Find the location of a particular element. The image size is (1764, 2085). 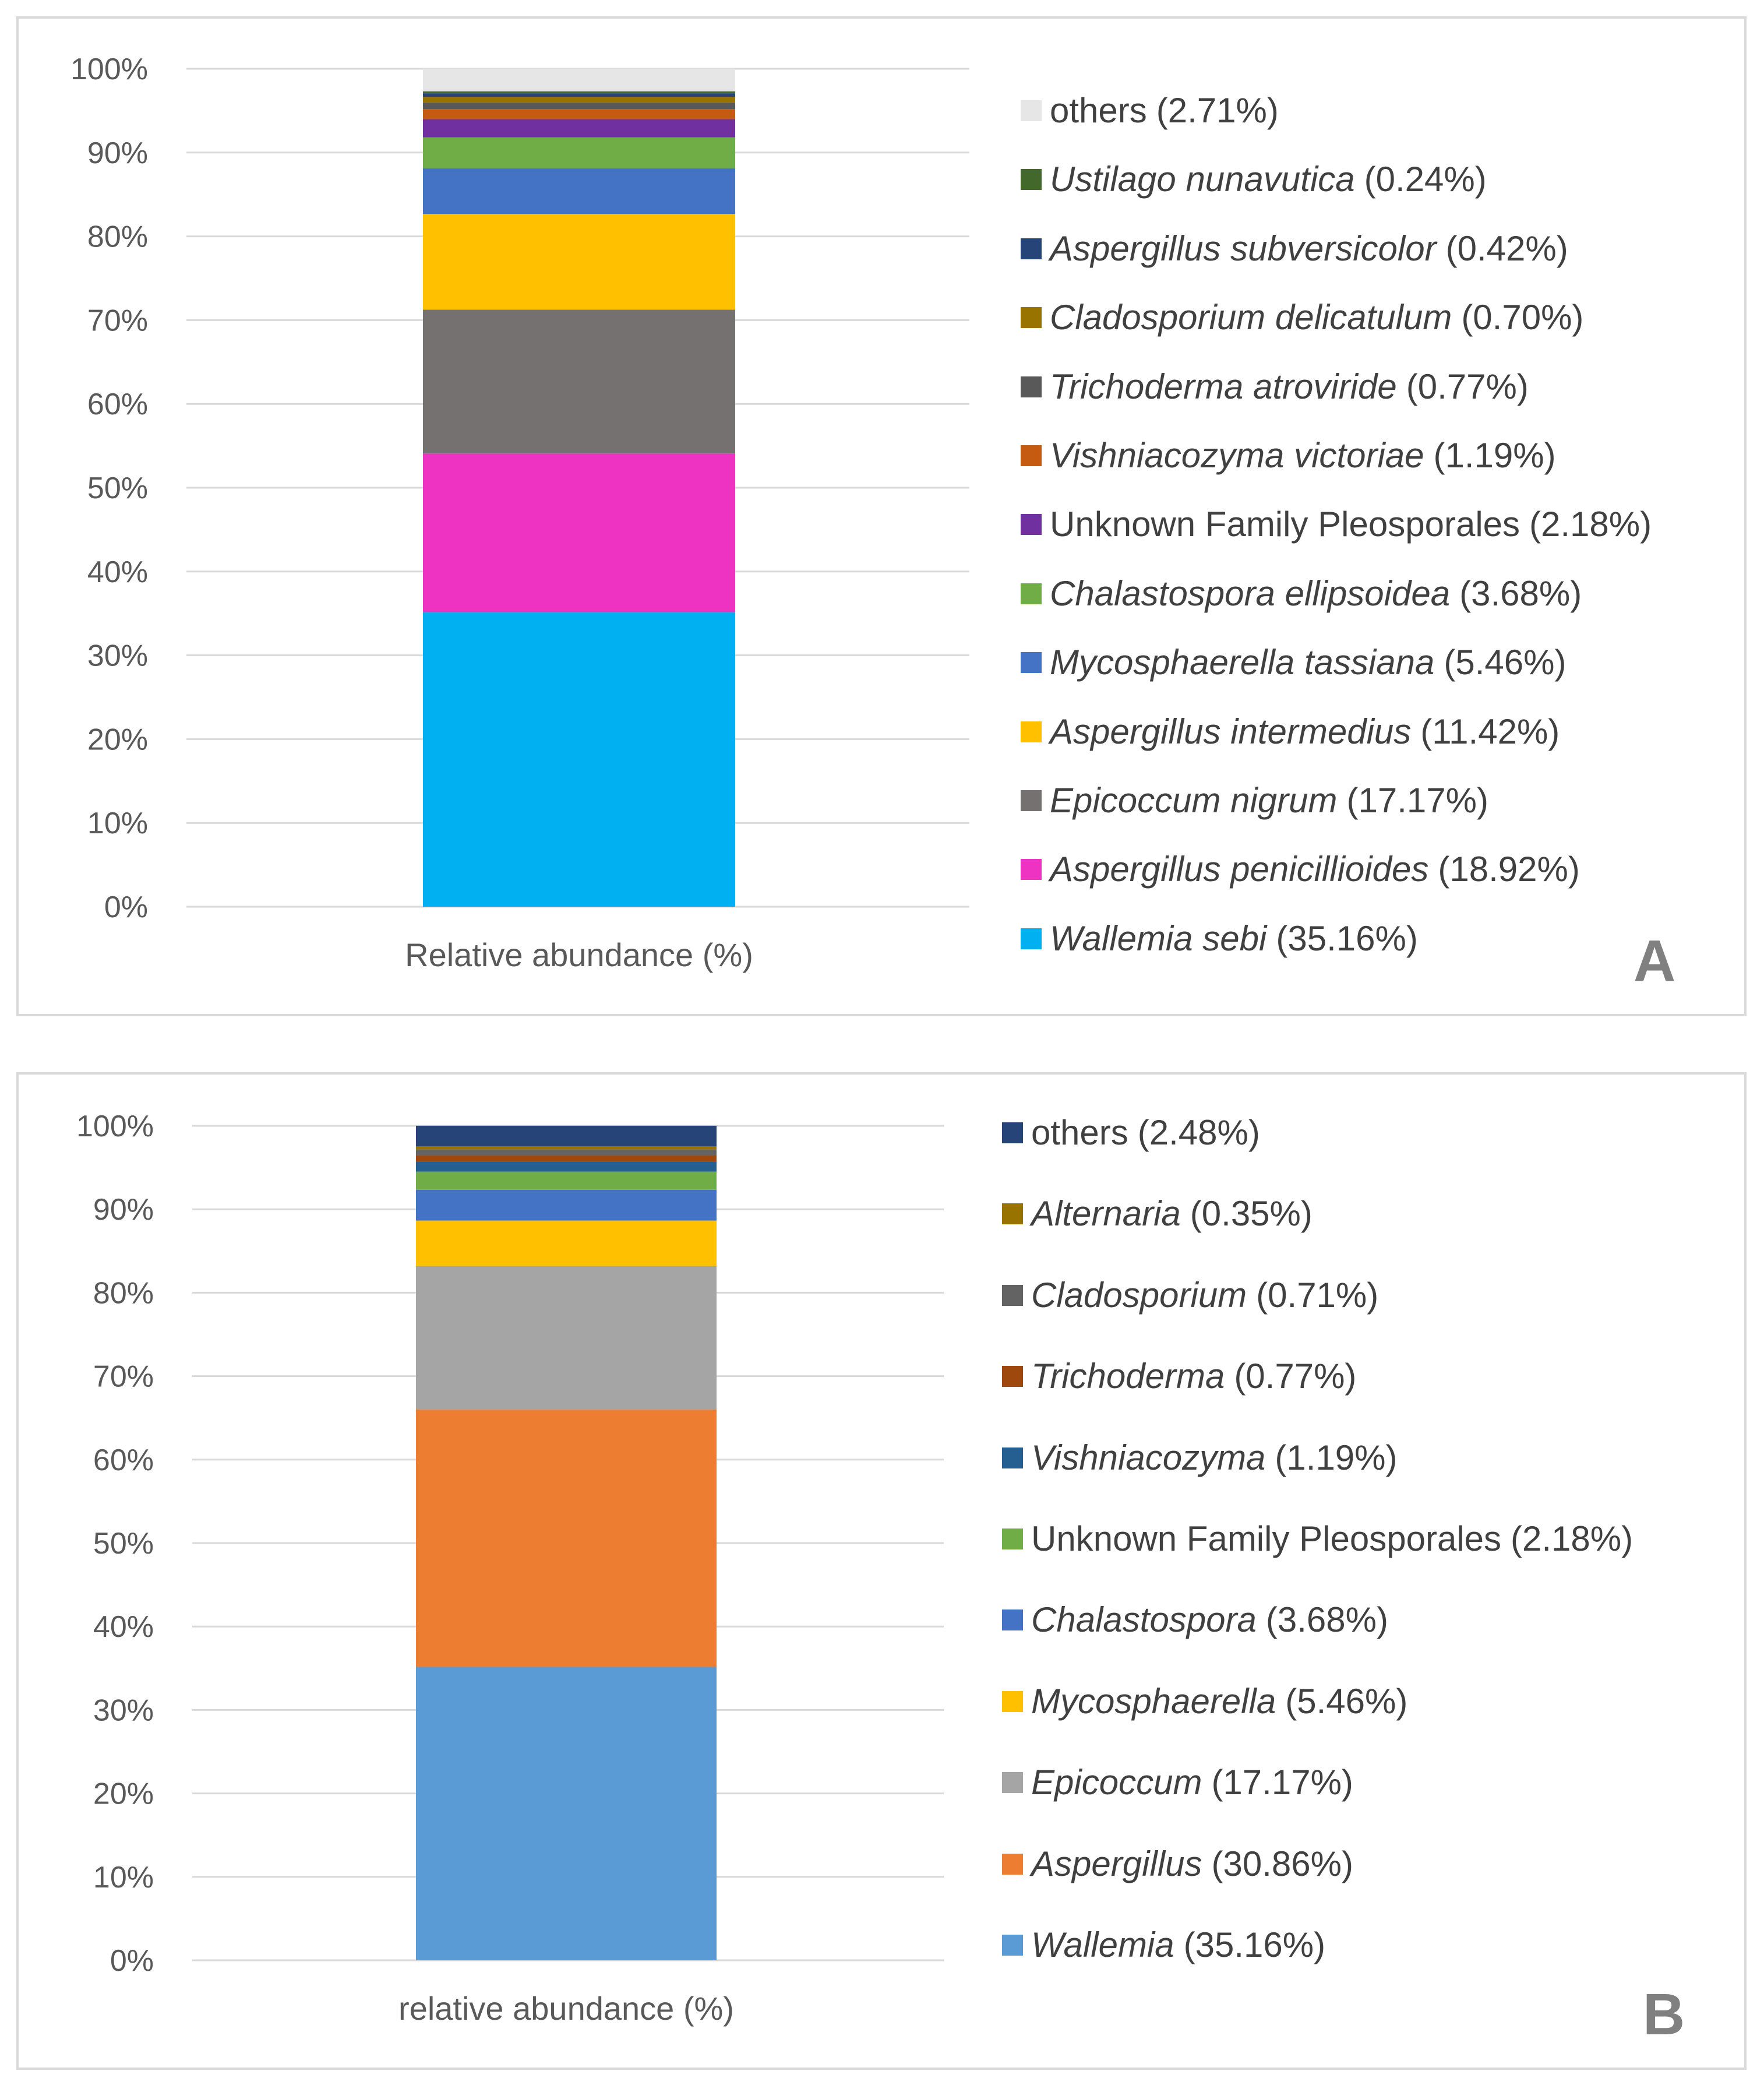

y-tick-label: 20% is located at coordinates (123, 1794).